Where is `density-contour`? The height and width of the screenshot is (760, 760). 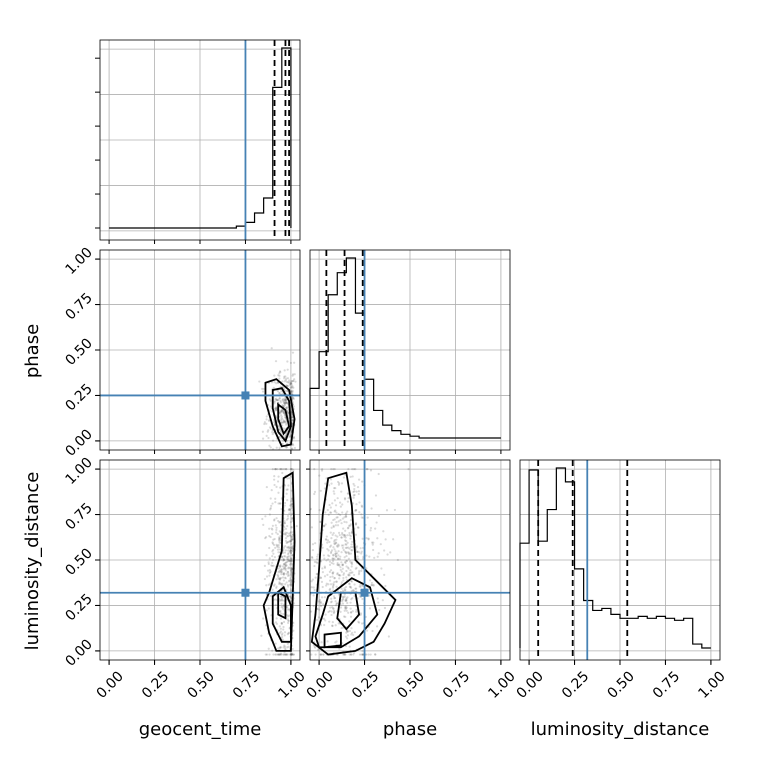 density-contour is located at coordinates (284, 419).